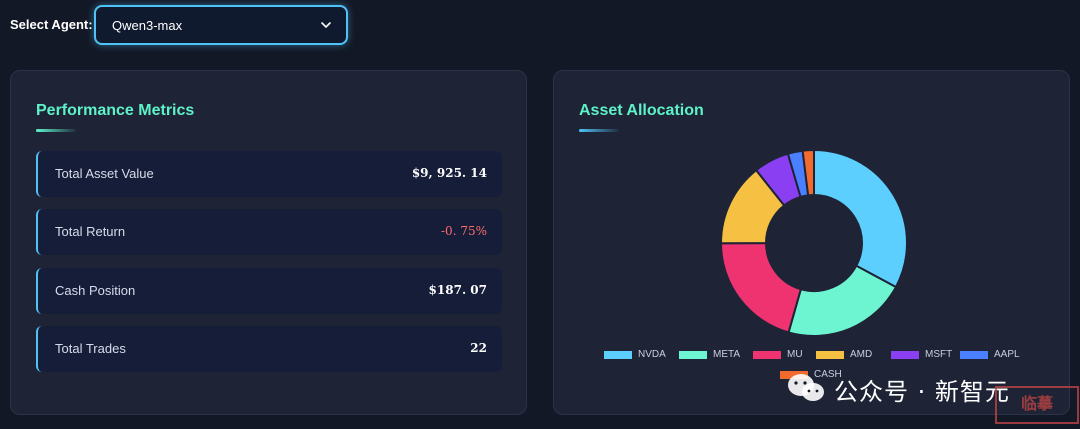  I want to click on watermark-stamp: 临摹, so click(1037, 405).